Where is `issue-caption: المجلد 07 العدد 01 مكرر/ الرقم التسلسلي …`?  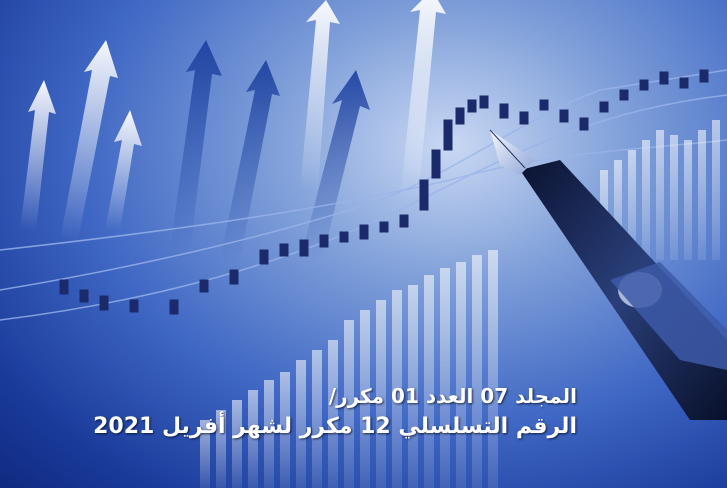
issue-caption: المجلد 07 العدد 01 مكرر/ الرقم التسلسلي … is located at coordinates (335, 413).